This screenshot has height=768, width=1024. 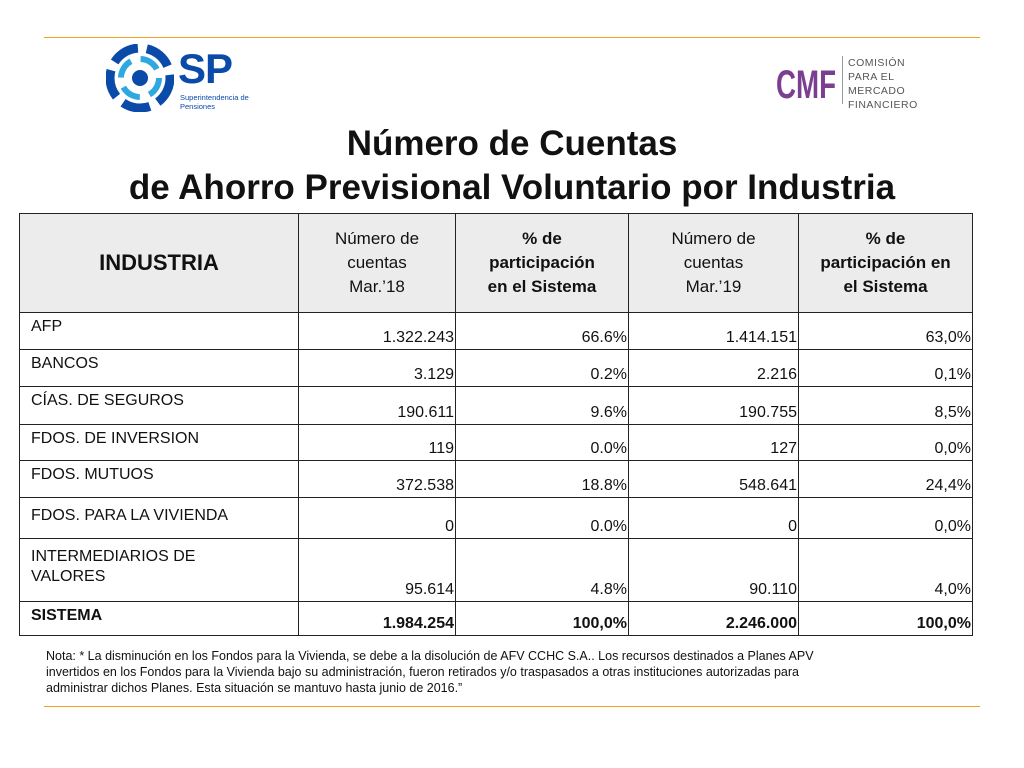 What do you see at coordinates (377, 286) in the screenshot?
I see `header-line: Mar.’18` at bounding box center [377, 286].